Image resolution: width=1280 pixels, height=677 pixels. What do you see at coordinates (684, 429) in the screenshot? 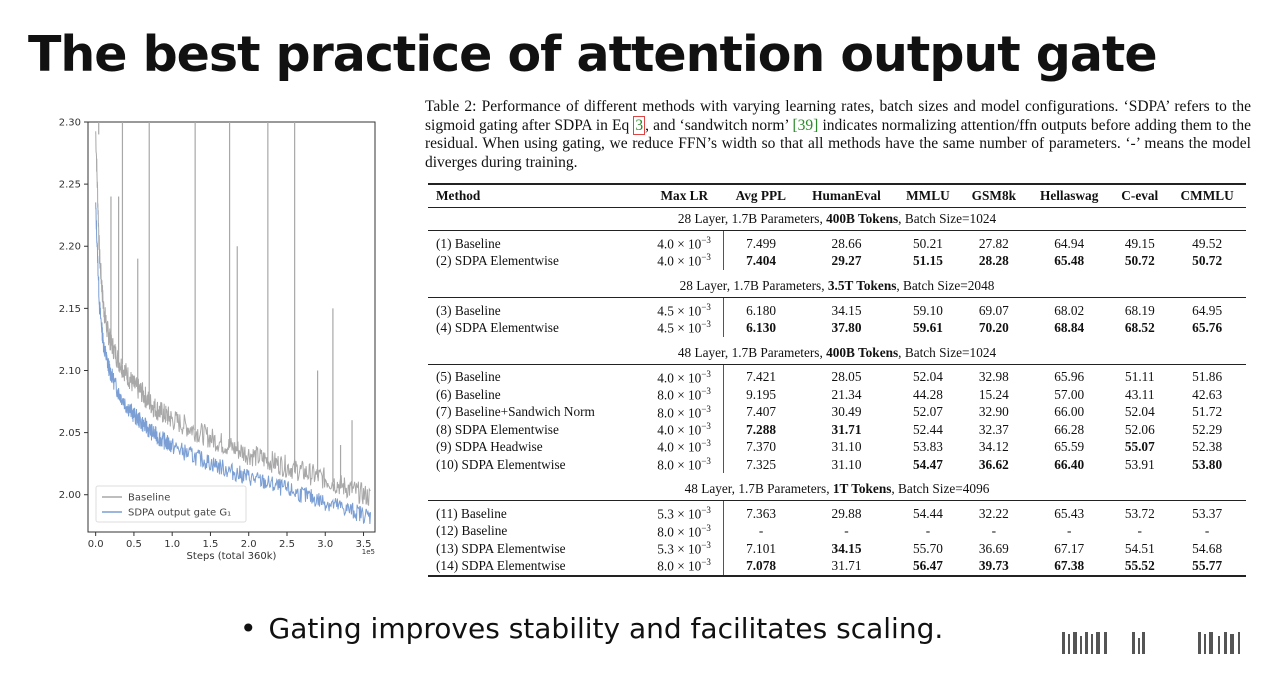
I see `max-lr-cell: 4.0 × 10⁻³` at bounding box center [684, 429].